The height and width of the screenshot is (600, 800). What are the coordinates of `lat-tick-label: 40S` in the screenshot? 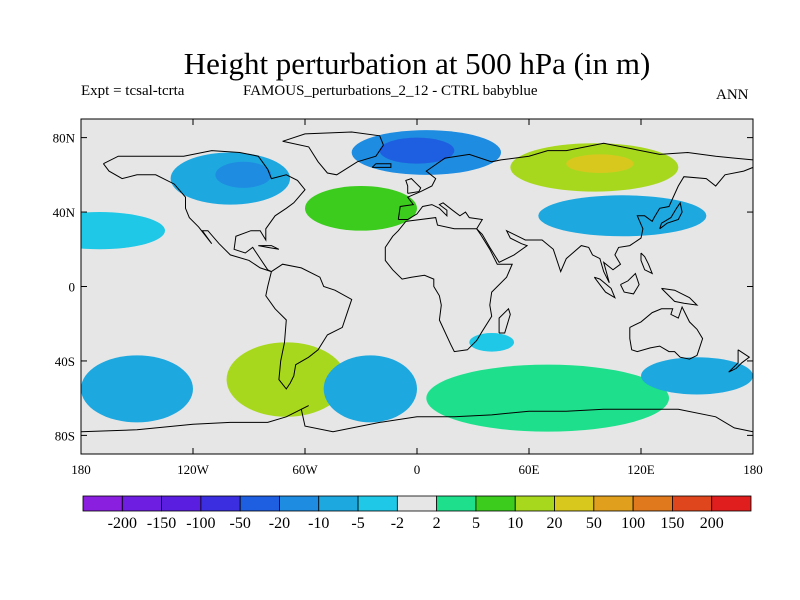 It's located at (65, 361).